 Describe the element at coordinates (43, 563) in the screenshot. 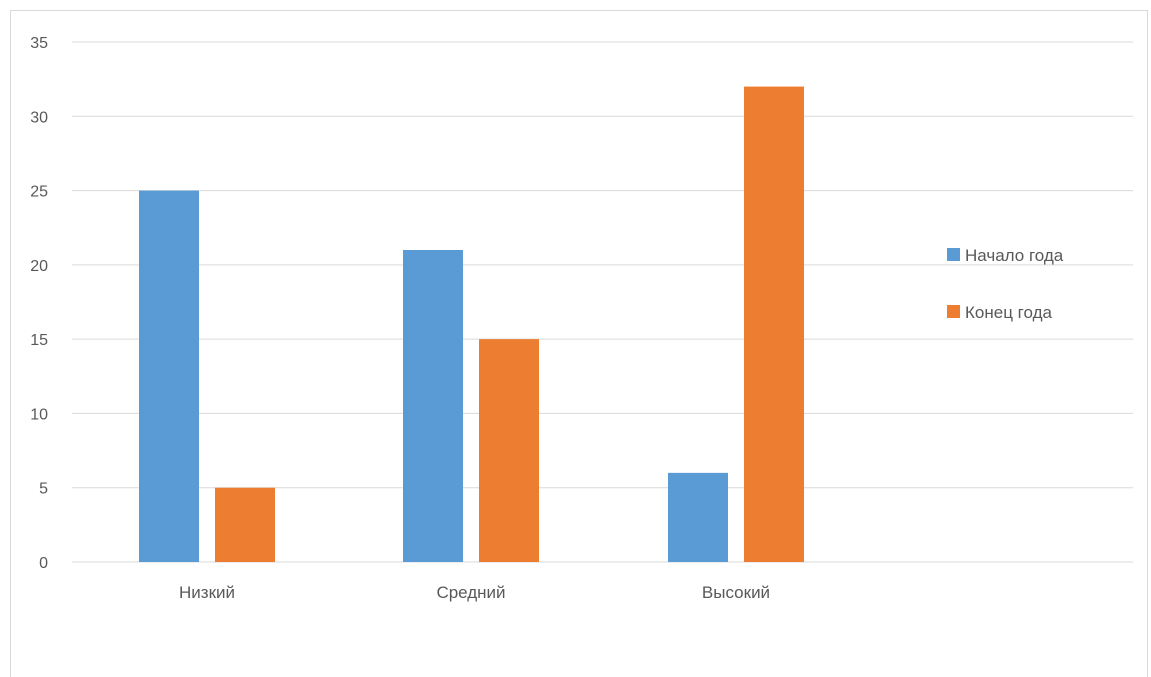

I see `y-tick-label: 0` at that location.